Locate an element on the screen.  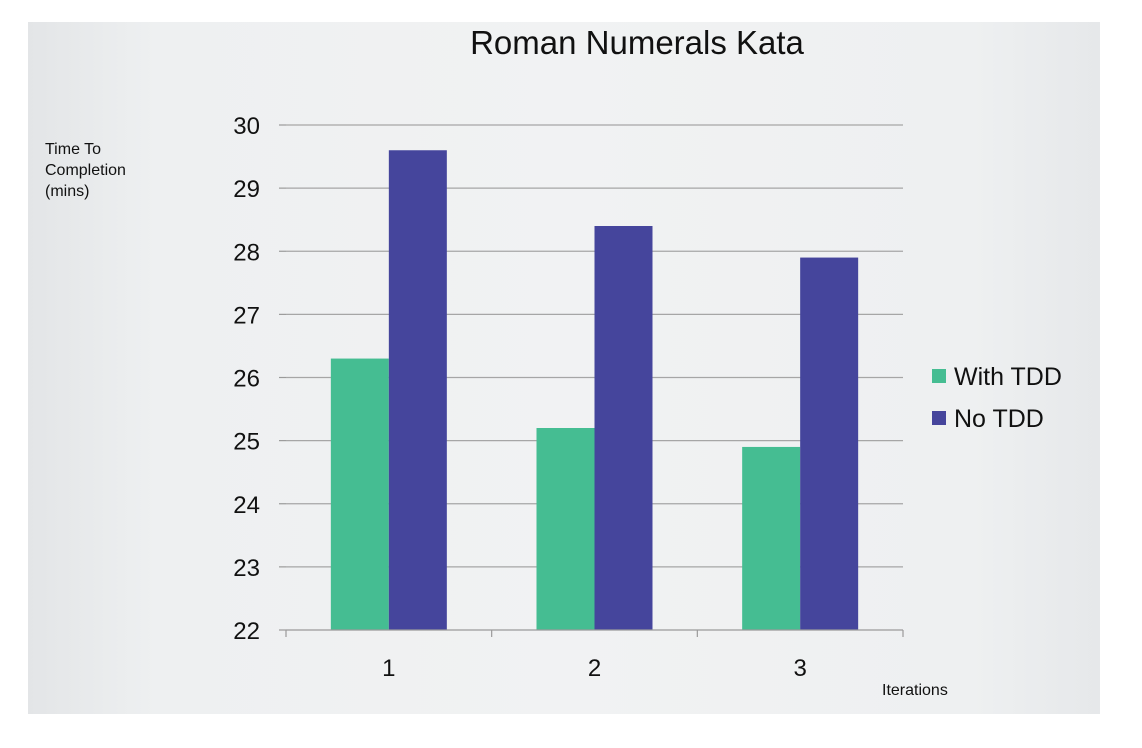
chart-title: Roman Numerals Kata is located at coordinates (637, 42).